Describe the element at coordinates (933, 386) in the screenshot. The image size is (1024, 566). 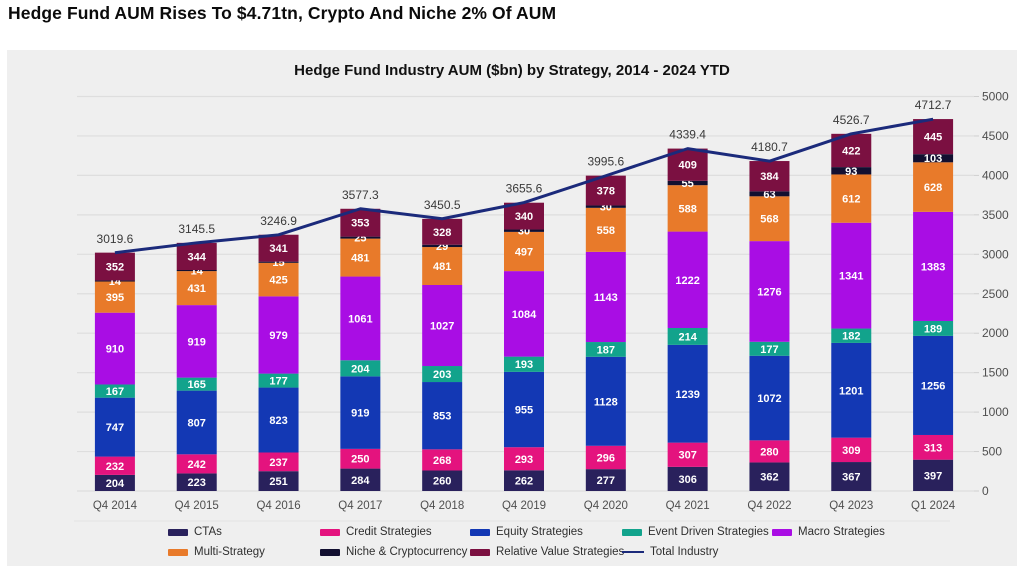
I see `segment-value-label: 1256` at that location.